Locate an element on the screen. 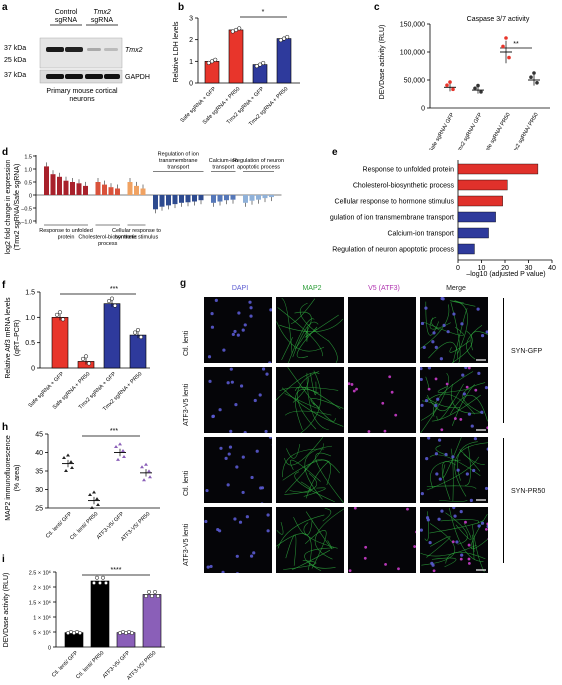 The image size is (562, 685). i-bar is located at coordinates (100, 614).